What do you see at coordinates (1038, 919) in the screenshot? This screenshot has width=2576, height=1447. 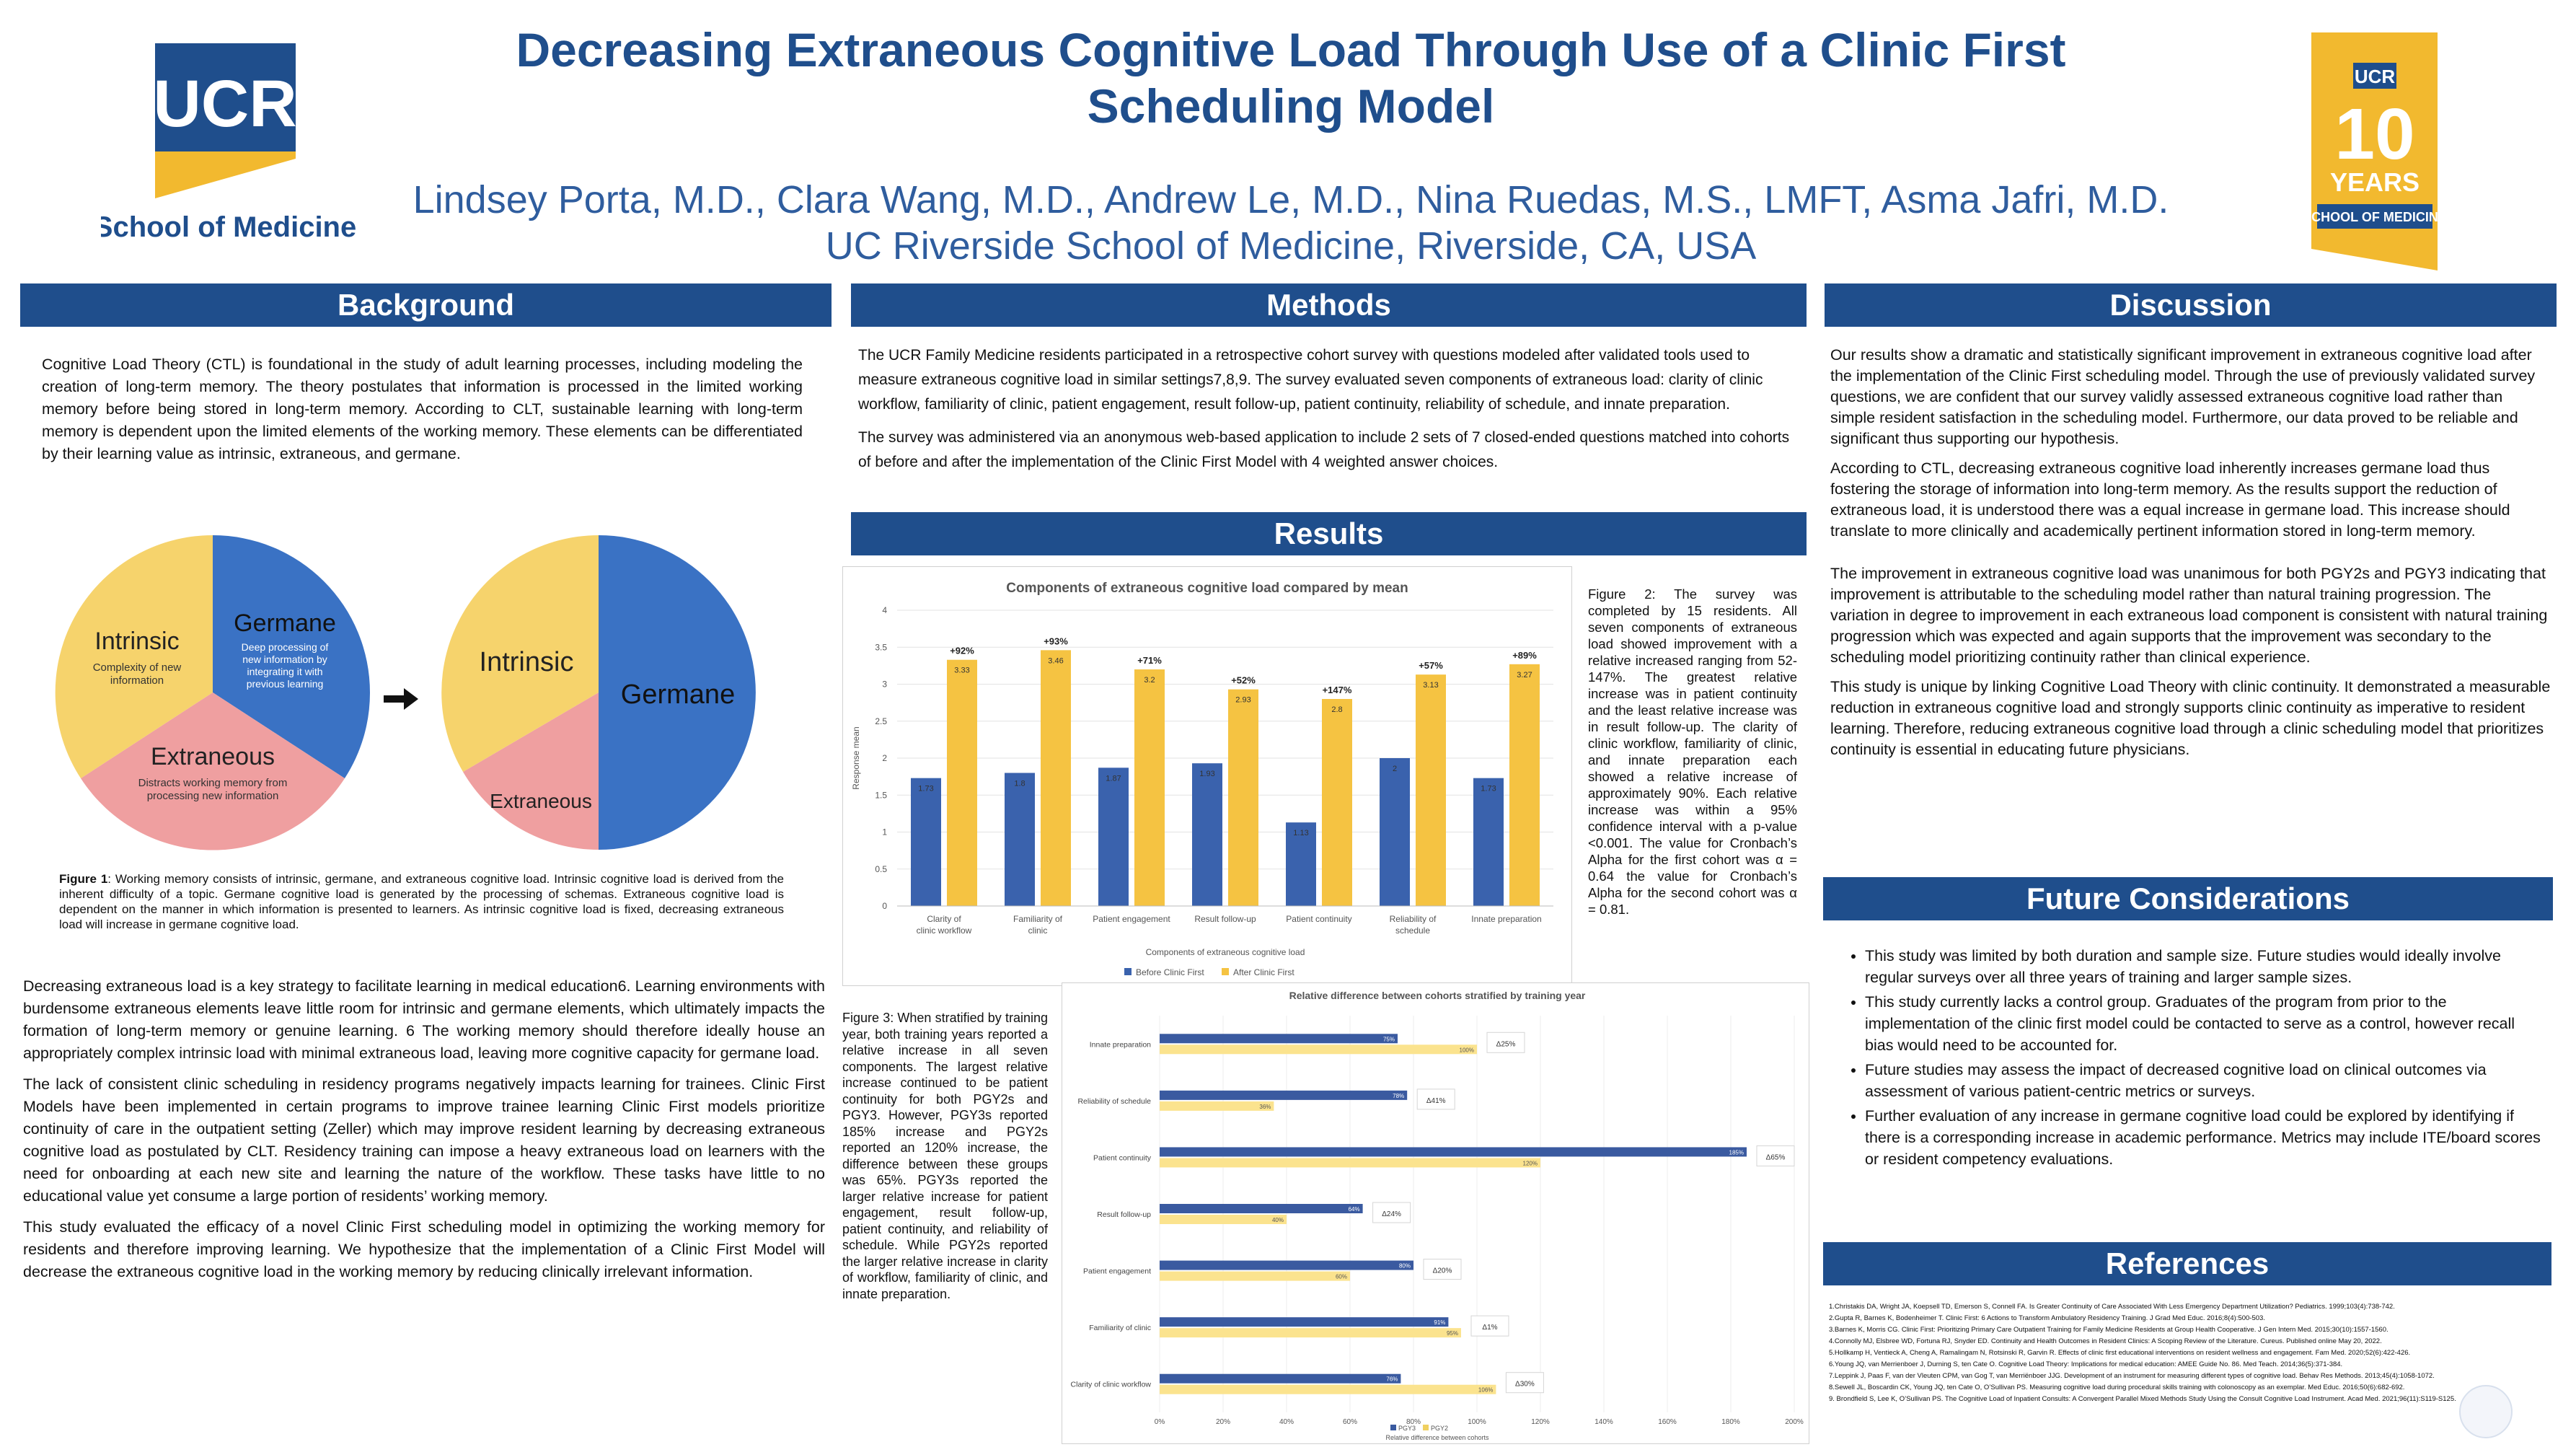 I see `chart1-x-tick: Familiarity of` at bounding box center [1038, 919].